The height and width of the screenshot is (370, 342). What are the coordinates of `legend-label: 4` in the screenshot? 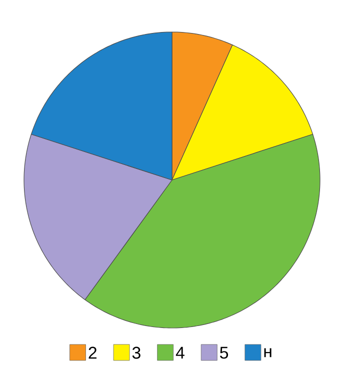 It's located at (180, 352).